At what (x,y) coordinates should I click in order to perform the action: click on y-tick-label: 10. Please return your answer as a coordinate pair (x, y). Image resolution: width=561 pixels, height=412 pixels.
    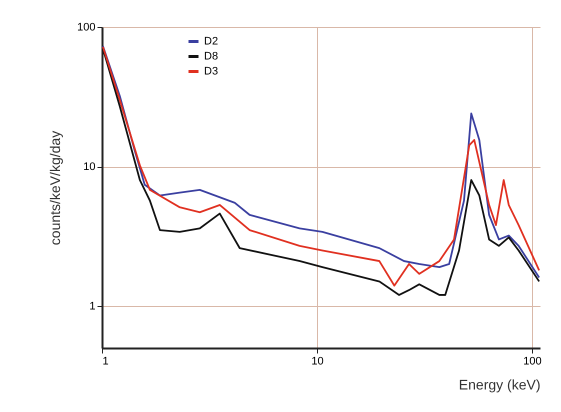
    Looking at the image, I should click on (89, 167).